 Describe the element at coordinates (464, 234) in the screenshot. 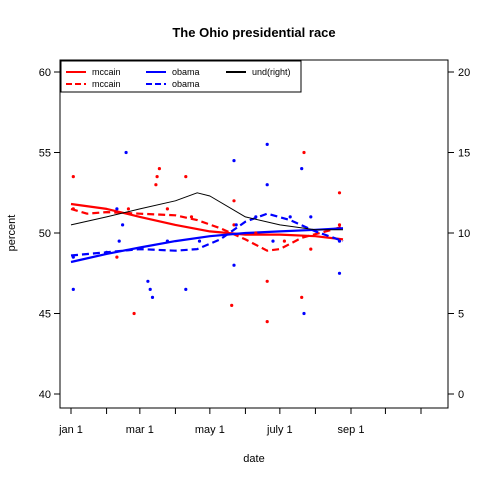

I see `right-tick-label: 10` at that location.